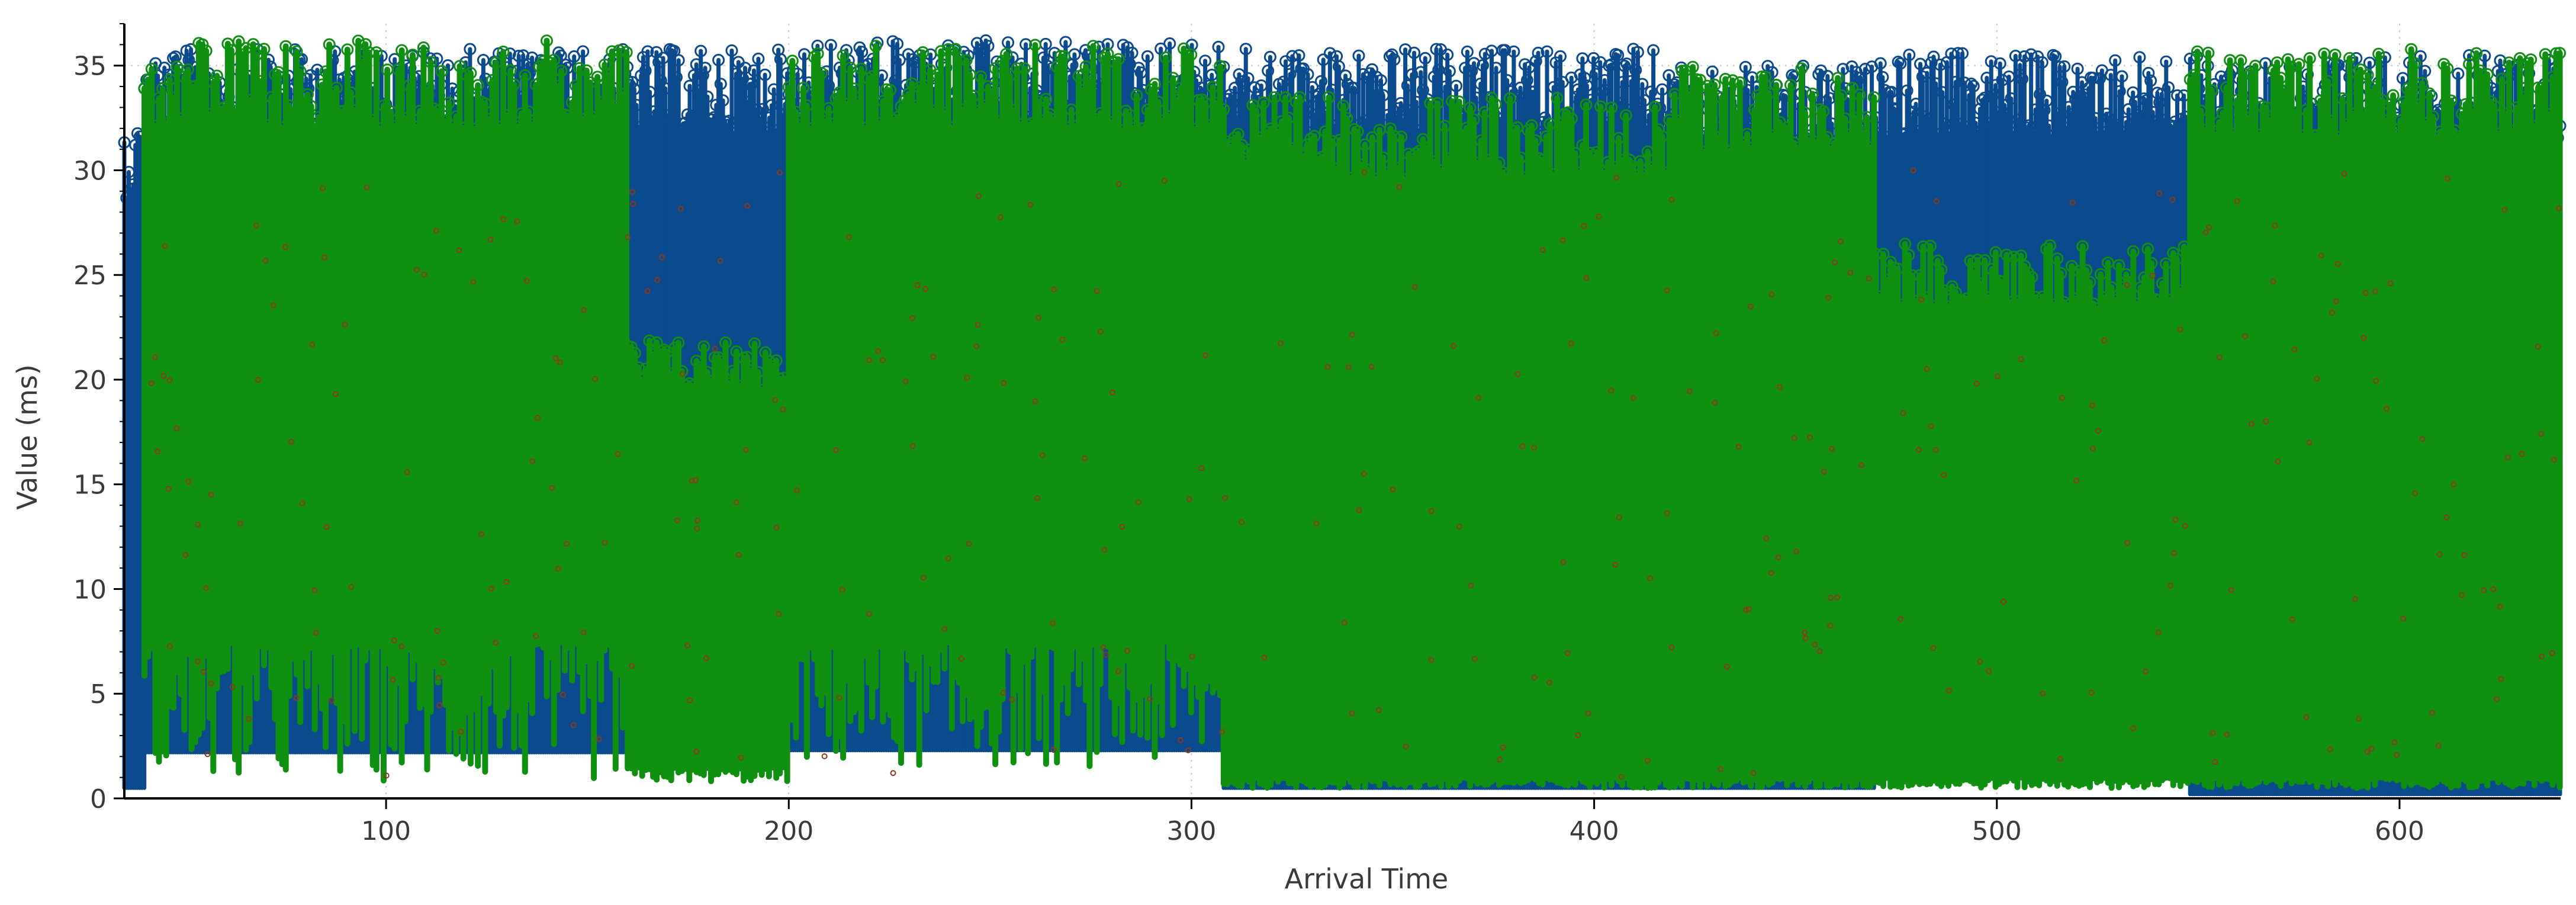 Image resolution: width=2576 pixels, height=905 pixels. What do you see at coordinates (27, 437) in the screenshot?
I see `y-axis-label: Value (ms)` at bounding box center [27, 437].